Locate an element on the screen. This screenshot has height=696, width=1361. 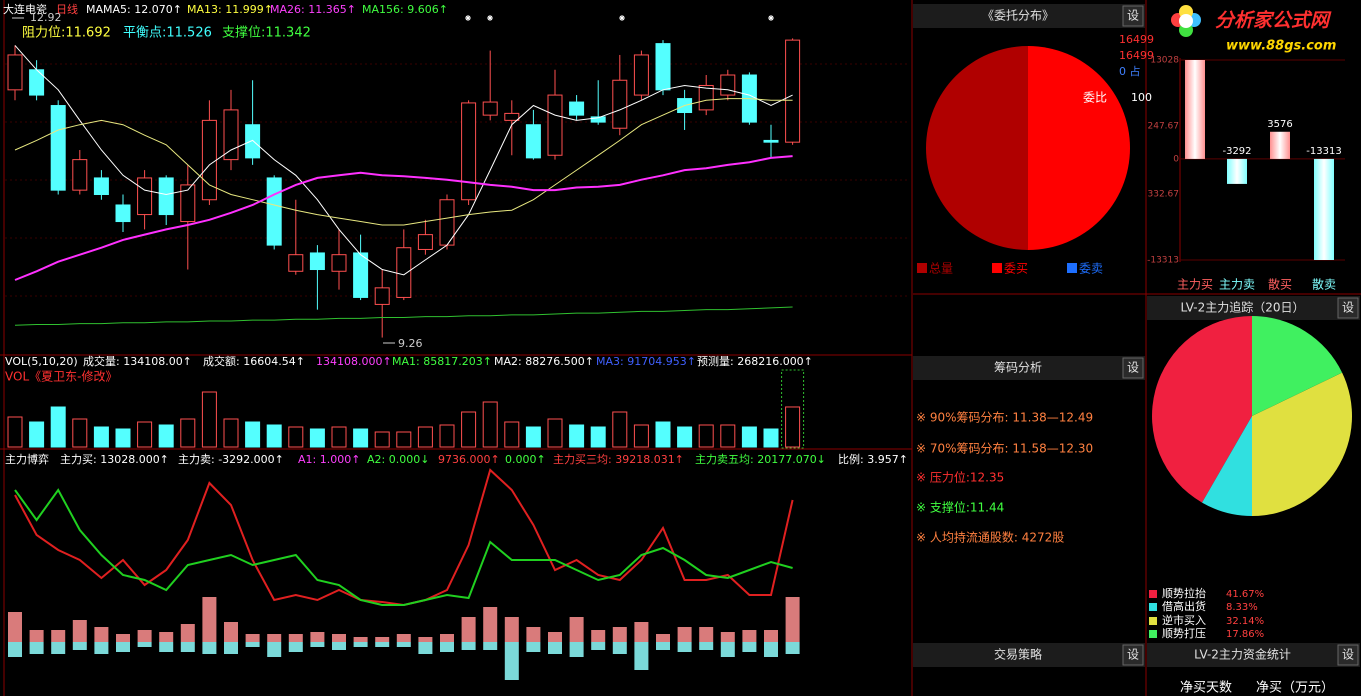
force-item: A2: 0.000↓ is located at coordinates (398, 459).